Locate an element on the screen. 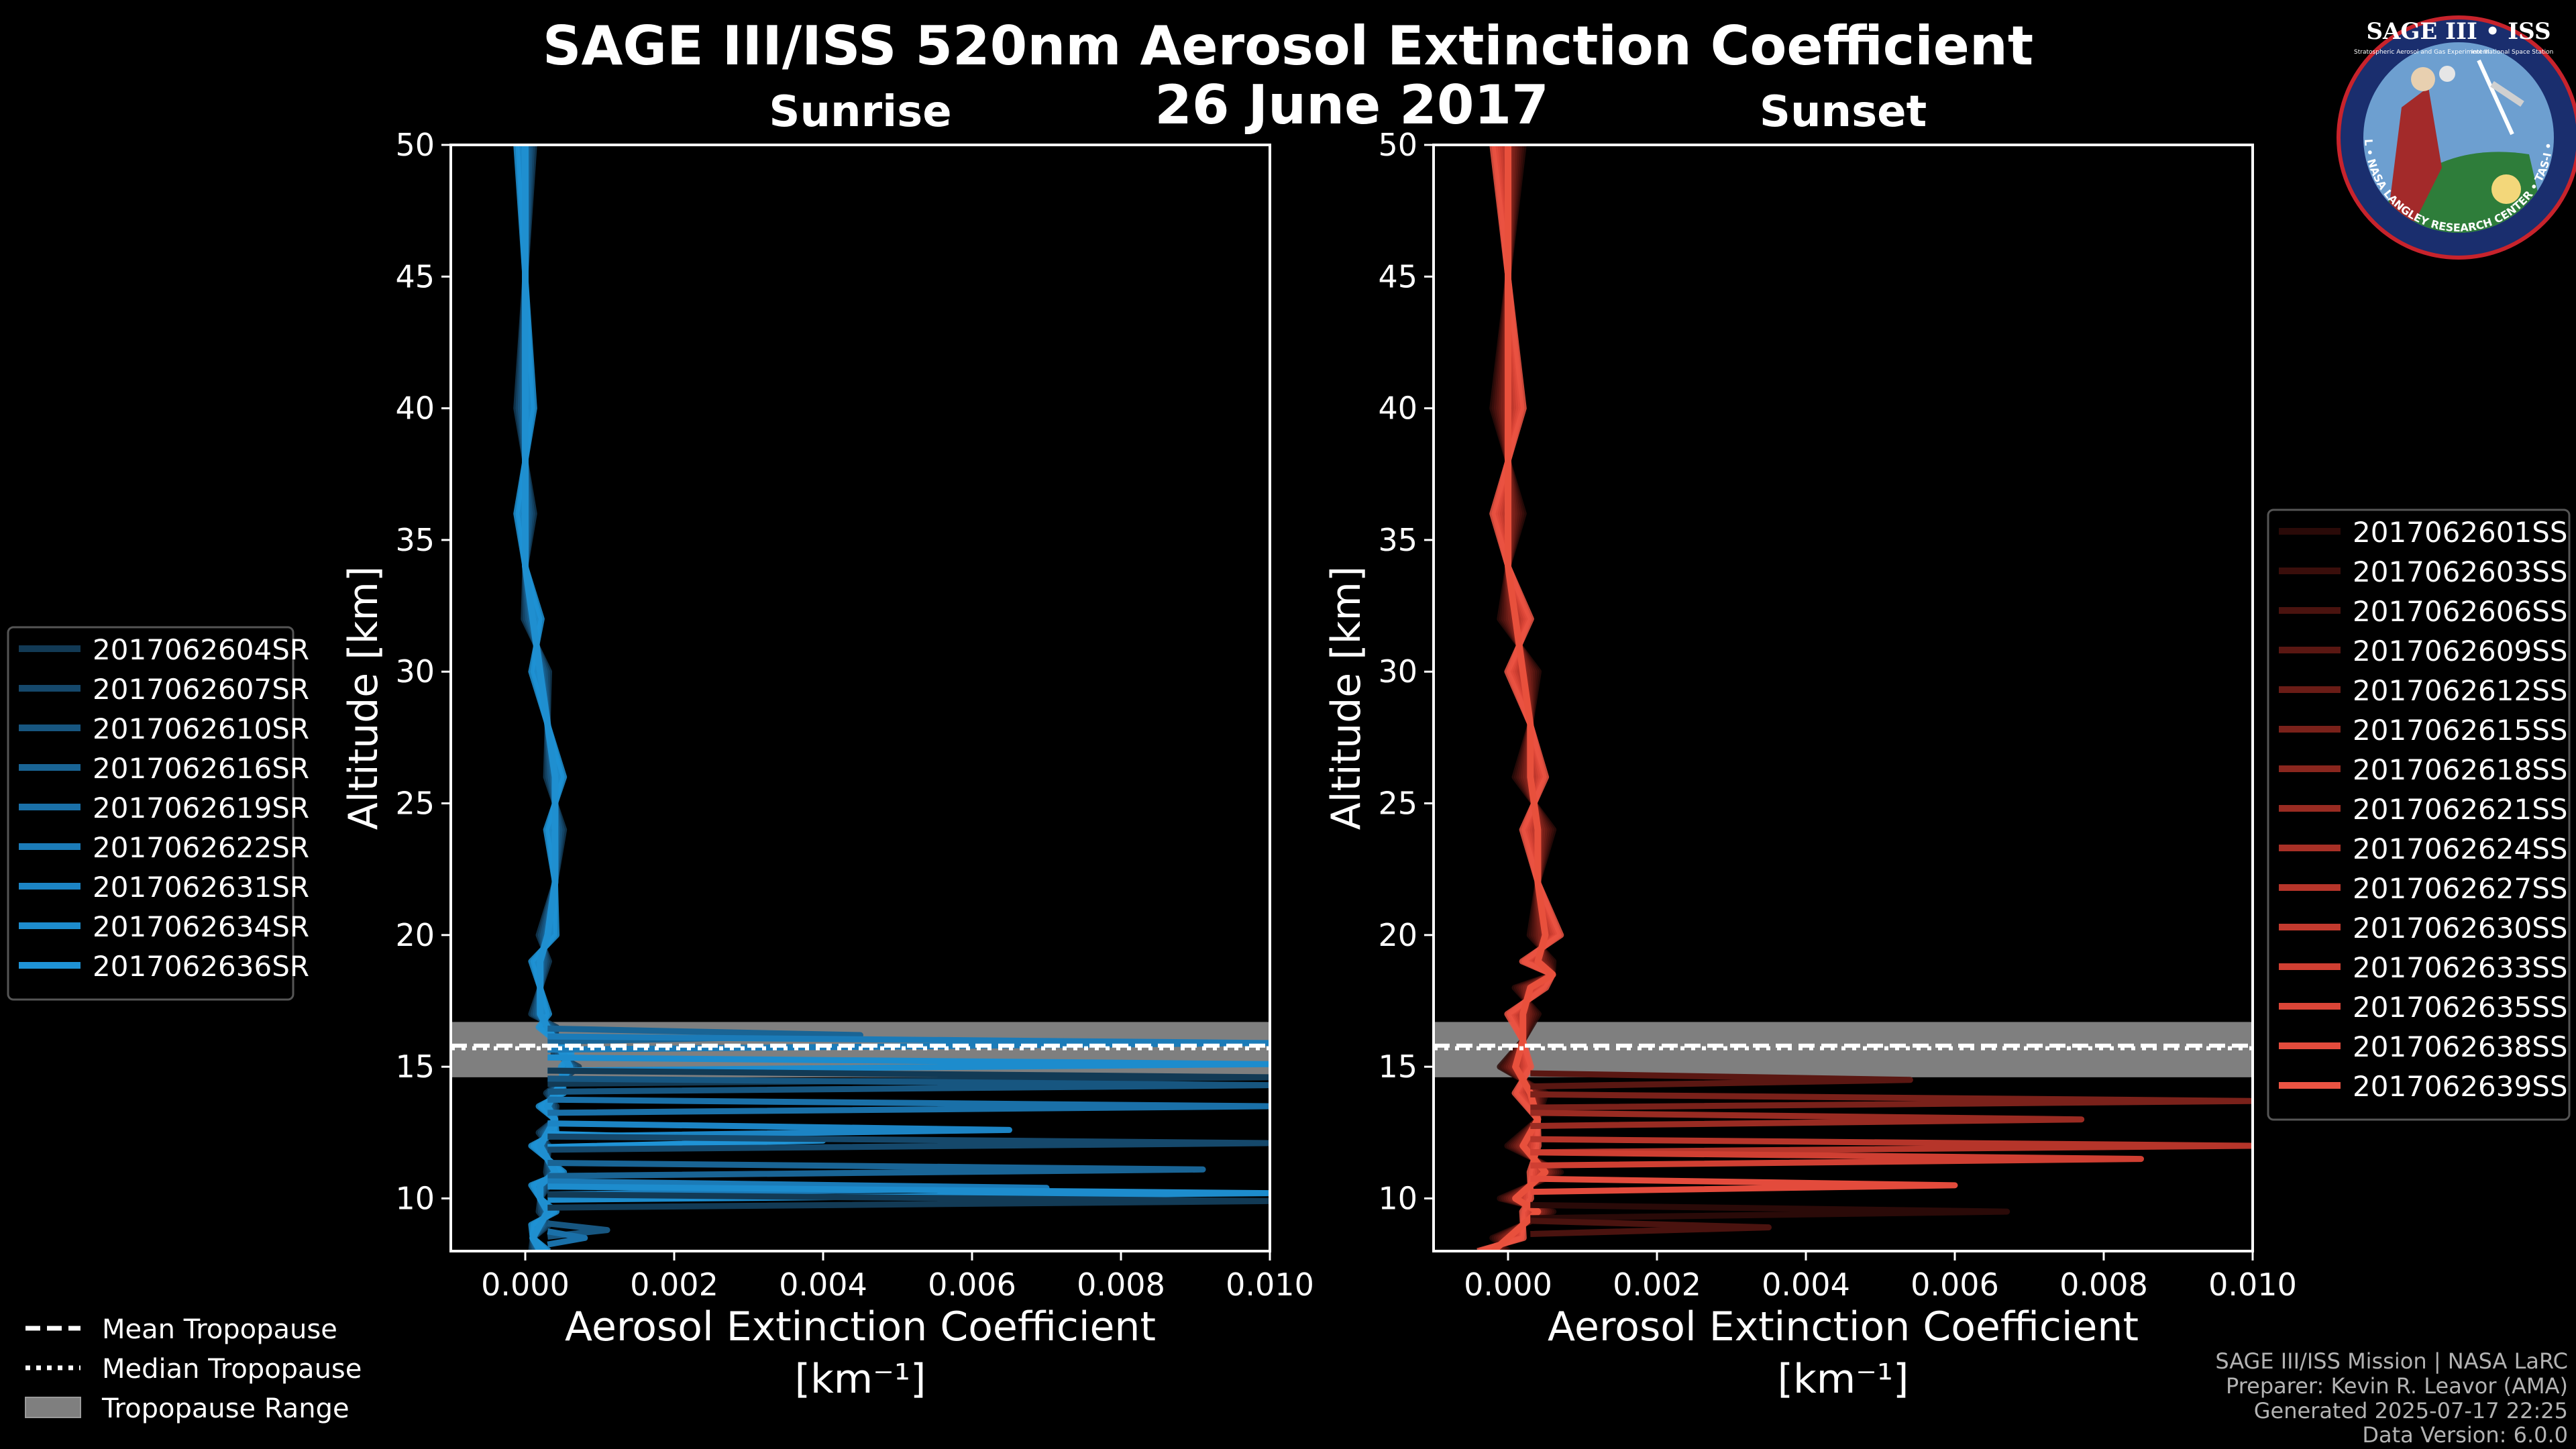 The height and width of the screenshot is (1449, 2576). legend-label-2017062631SR: 2017062631SR is located at coordinates (201, 887).